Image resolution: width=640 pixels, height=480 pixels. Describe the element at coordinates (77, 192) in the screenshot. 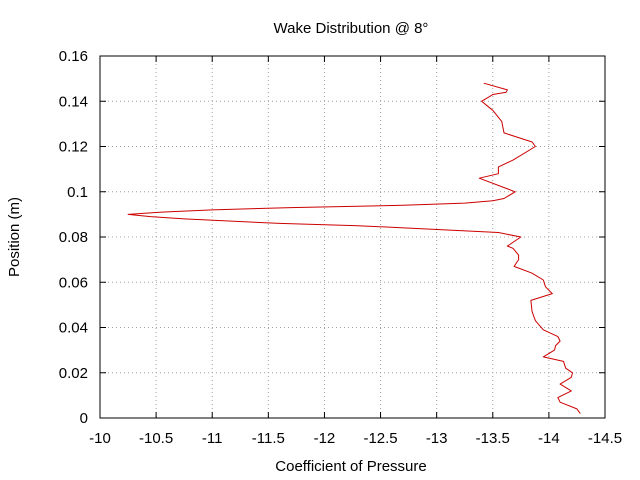

I see `y-tick-label: 0.1` at that location.